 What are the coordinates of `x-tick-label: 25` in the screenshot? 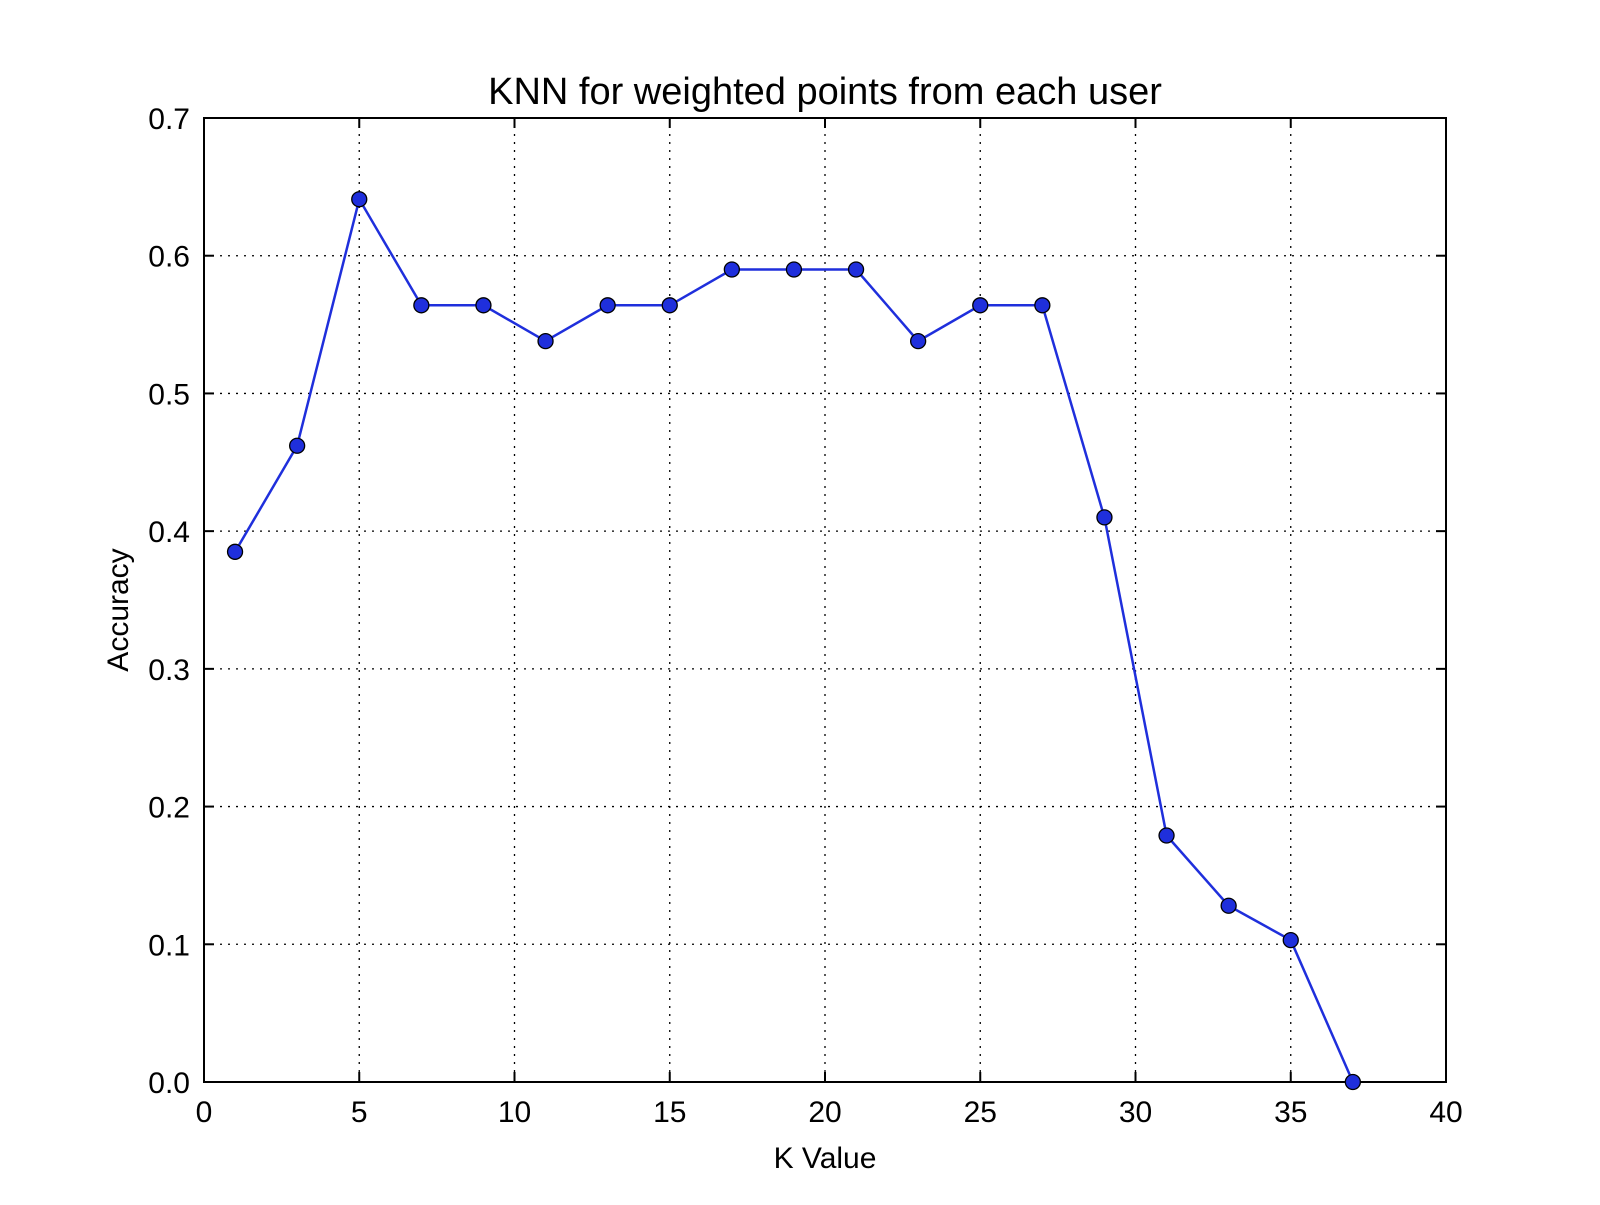 It's located at (980, 1112).